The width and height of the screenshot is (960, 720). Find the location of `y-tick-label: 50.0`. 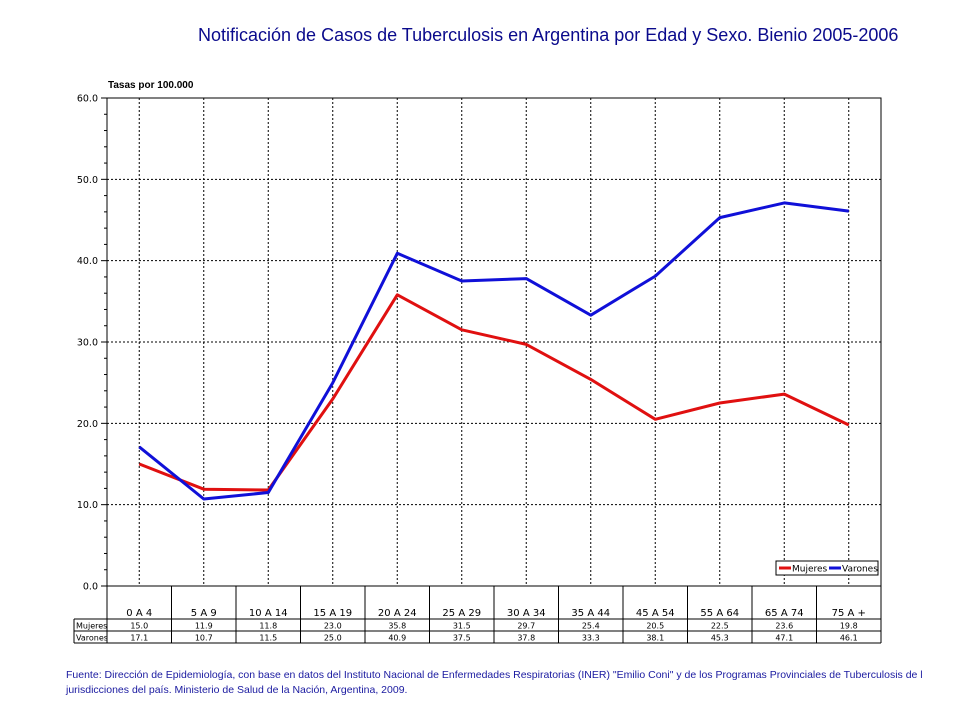

y-tick-label: 50.0 is located at coordinates (87, 180).